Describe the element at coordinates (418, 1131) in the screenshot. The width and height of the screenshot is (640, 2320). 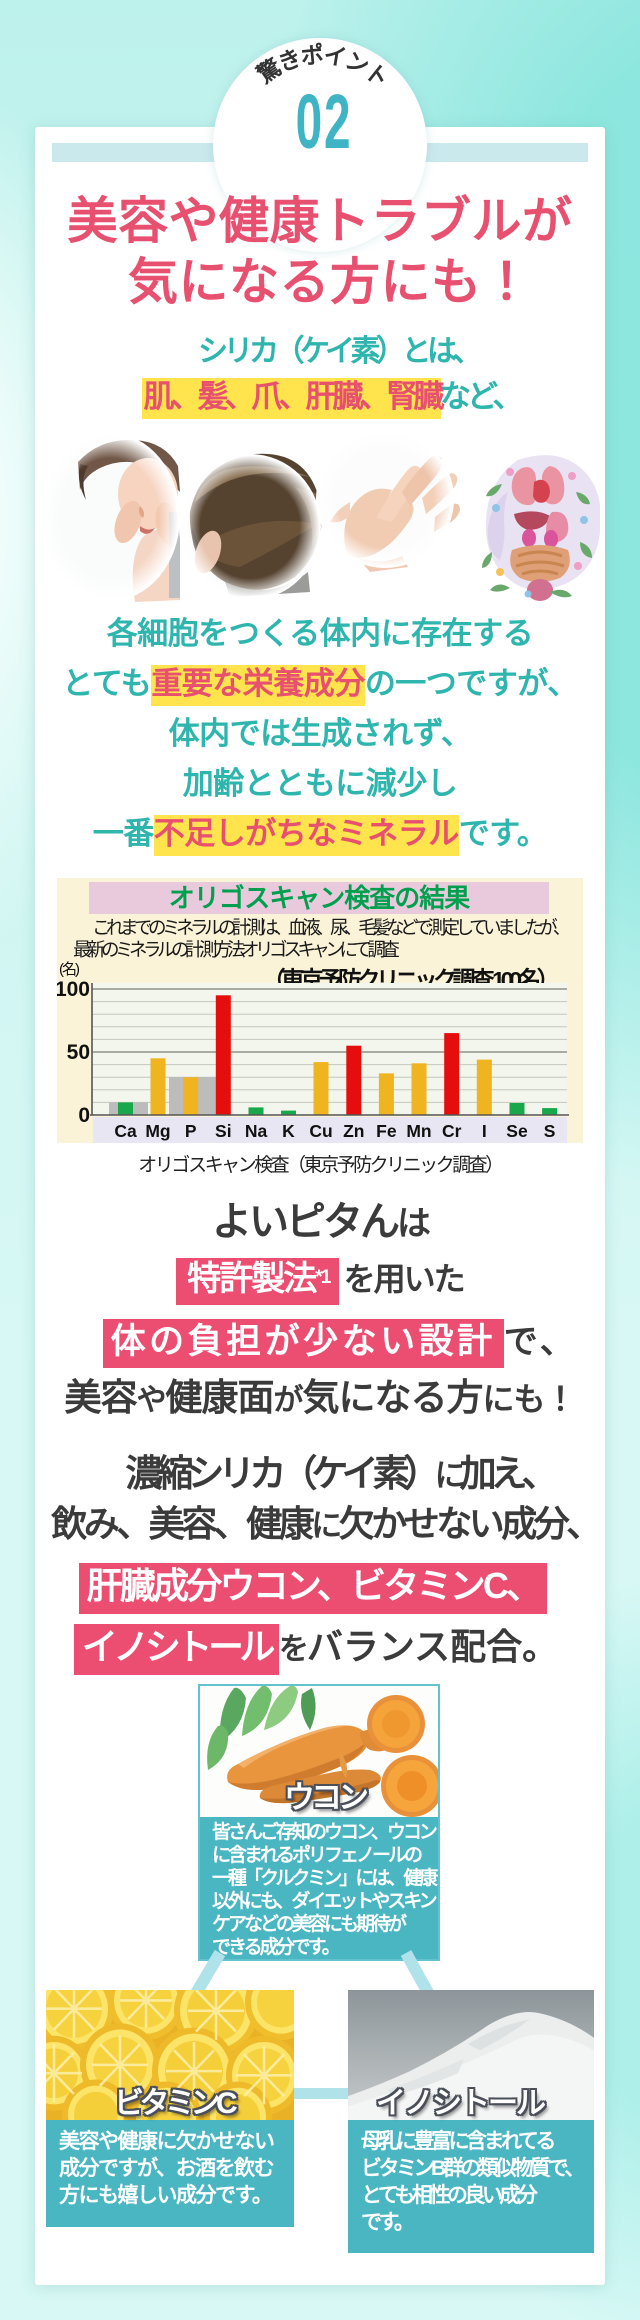
I see `svg-text: Mn` at that location.